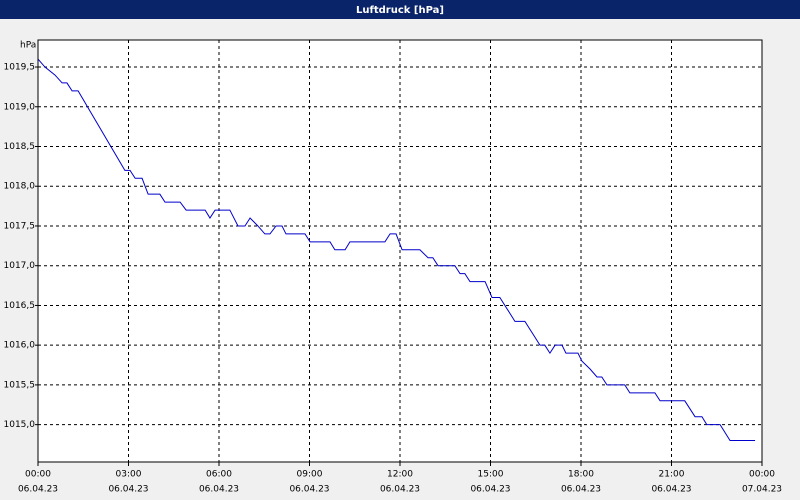 This screenshot has width=800, height=500. Describe the element at coordinates (762, 490) in the screenshot. I see `x-tick-date: 07.04.23` at that location.